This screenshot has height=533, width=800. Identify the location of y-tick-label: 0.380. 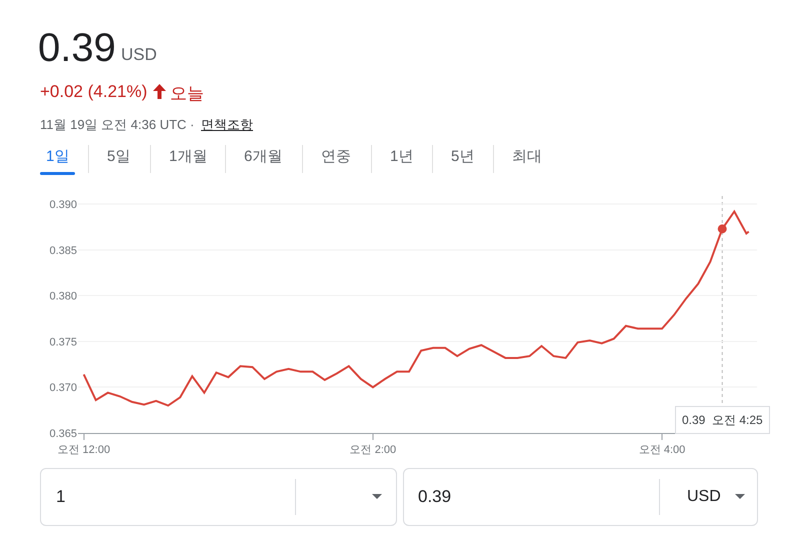
(63, 296).